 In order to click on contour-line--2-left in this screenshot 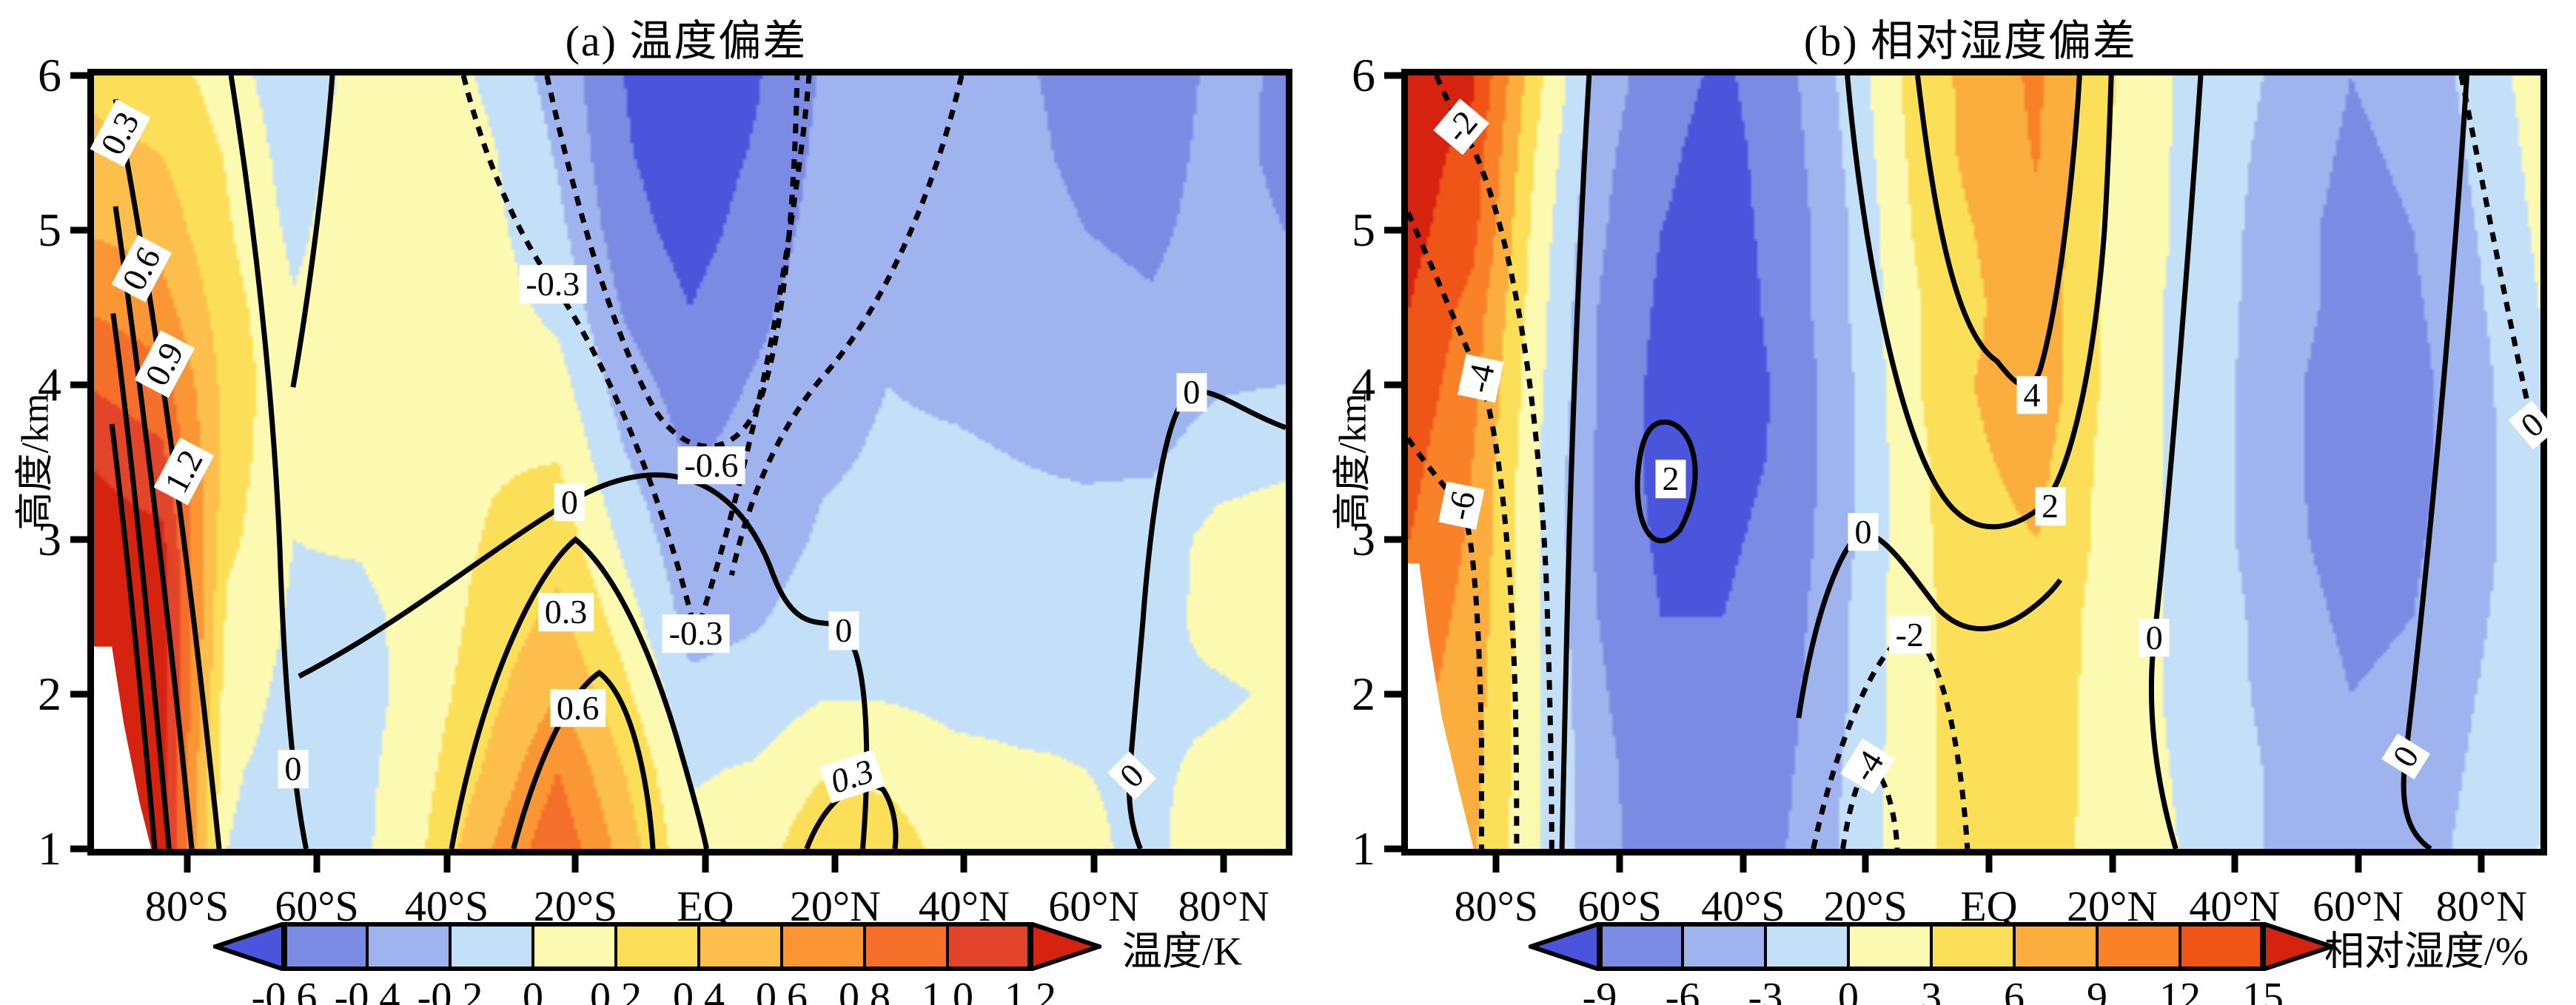, I will do `click(1494, 462)`.